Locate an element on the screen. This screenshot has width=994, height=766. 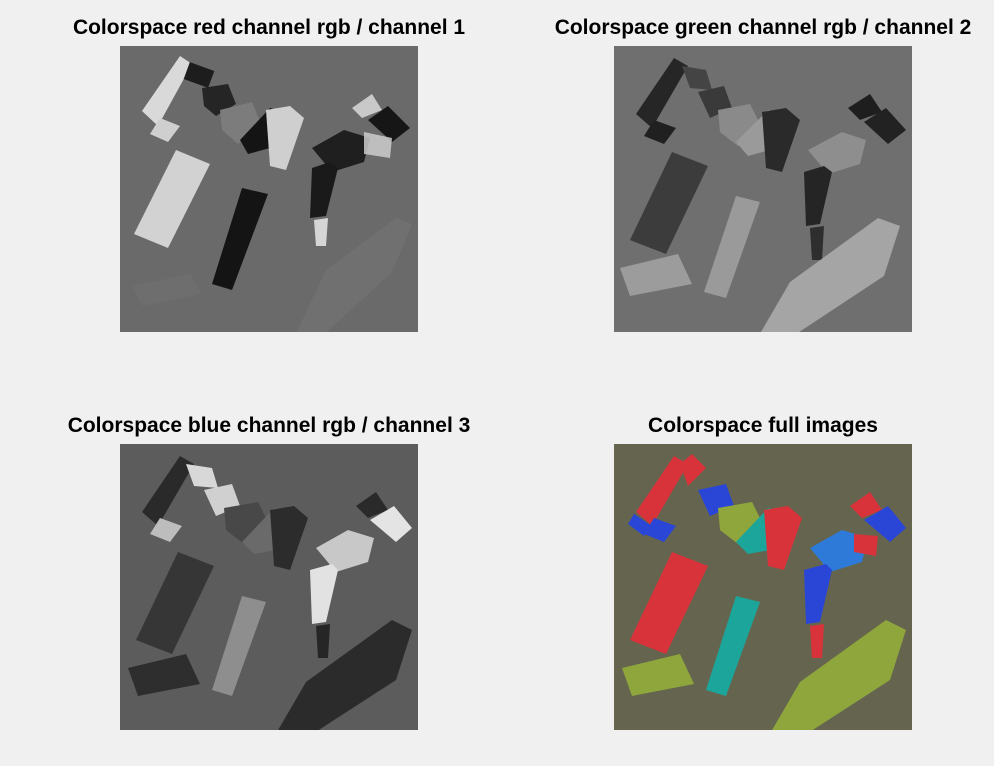
panel-title: Colorspace blue channel rgb / channel 3 is located at coordinates (269, 425).